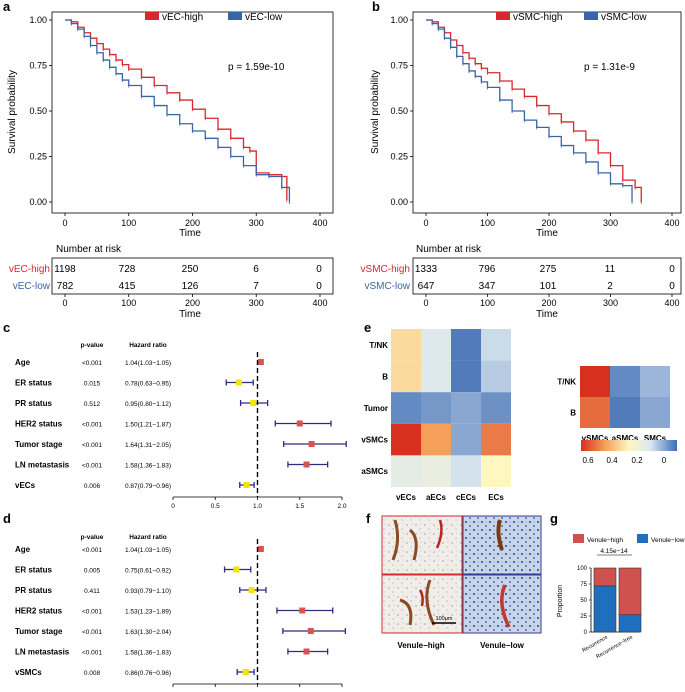  I want to click on forest-p-value: 0.411, so click(92, 591).